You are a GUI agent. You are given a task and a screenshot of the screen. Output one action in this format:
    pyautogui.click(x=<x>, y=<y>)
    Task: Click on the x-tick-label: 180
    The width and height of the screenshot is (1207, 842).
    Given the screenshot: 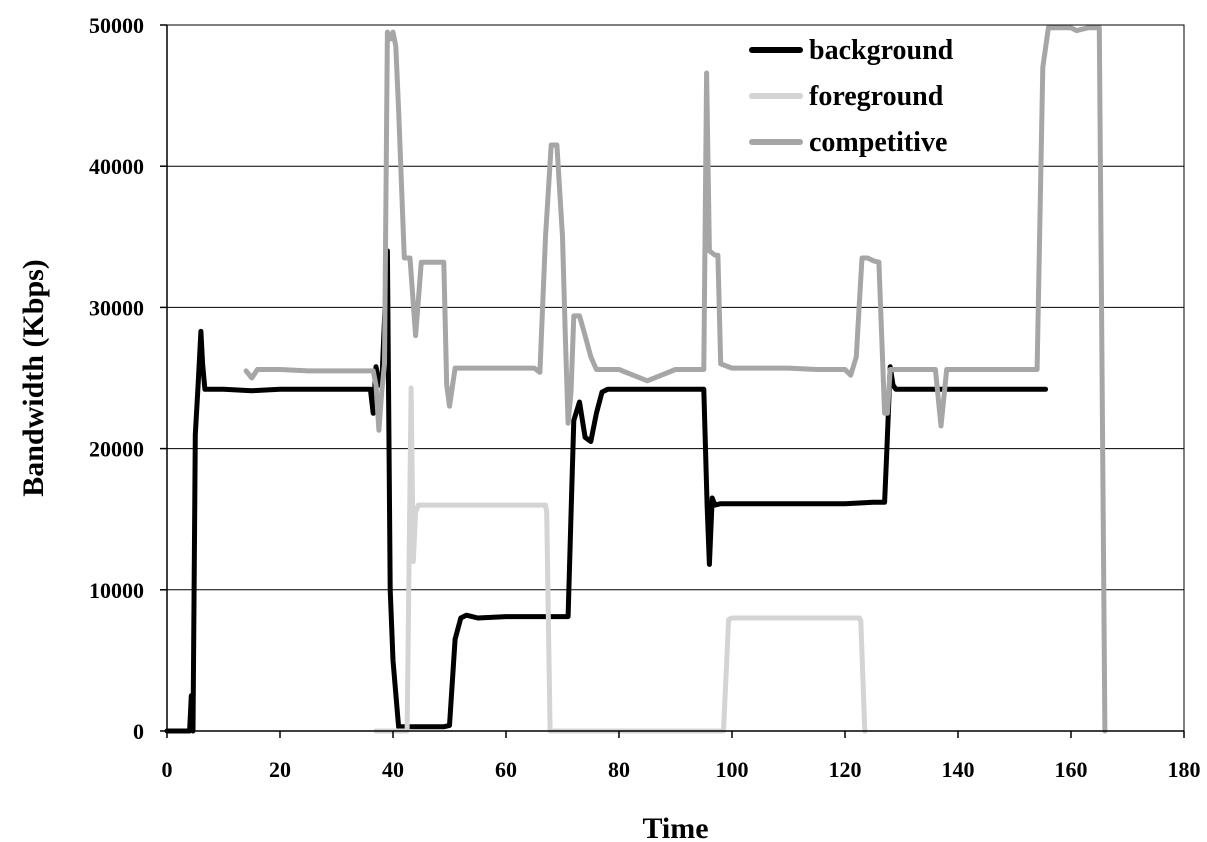 What is the action you would take?
    pyautogui.click(x=1184, y=769)
    